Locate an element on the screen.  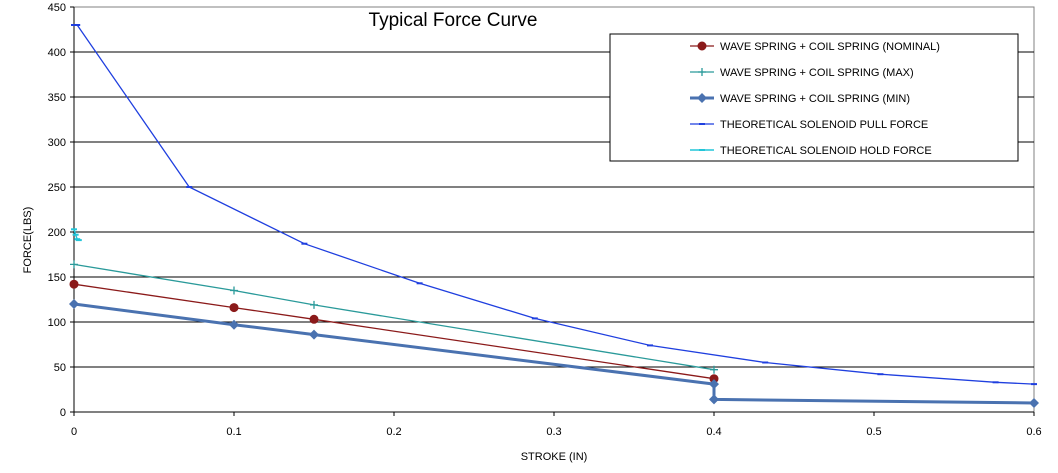
legend-label: WAVE SPRING + COIL SPRING (MIN) is located at coordinates (815, 99).